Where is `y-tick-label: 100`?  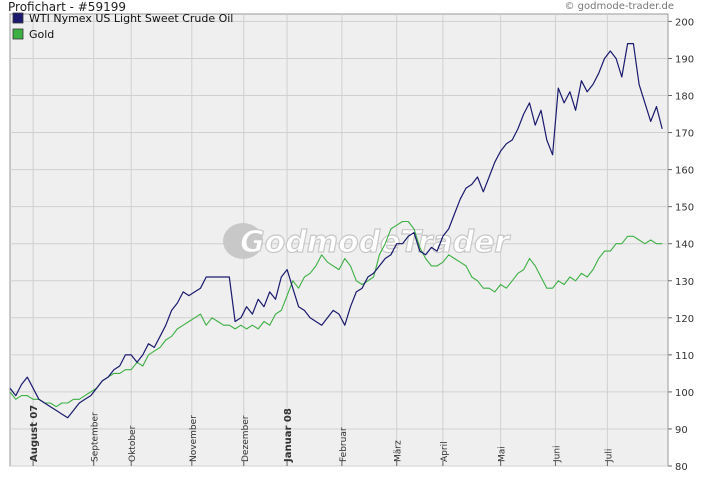 y-tick-label: 100 is located at coordinates (684, 393).